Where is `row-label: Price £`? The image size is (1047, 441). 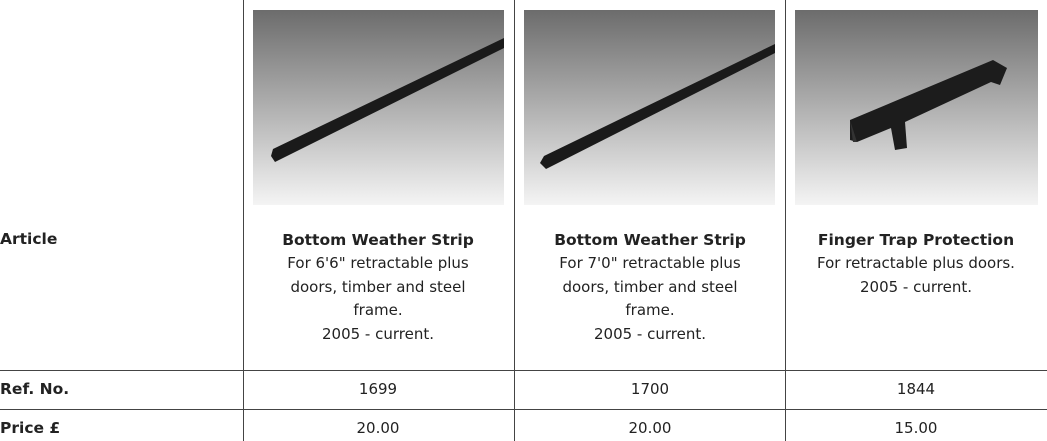
row-label: Price £ is located at coordinates (30, 428).